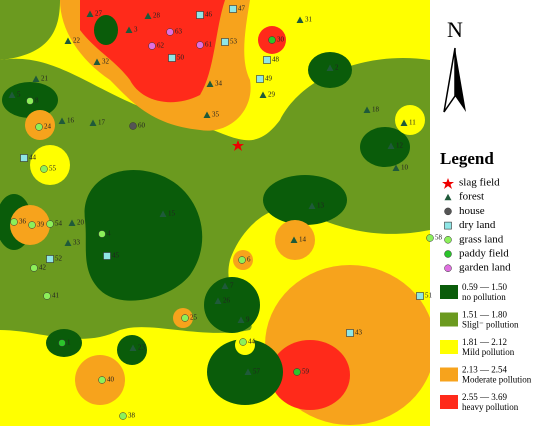 The height and width of the screenshot is (426, 550). I want to click on legend-item: forest, so click(471, 197).